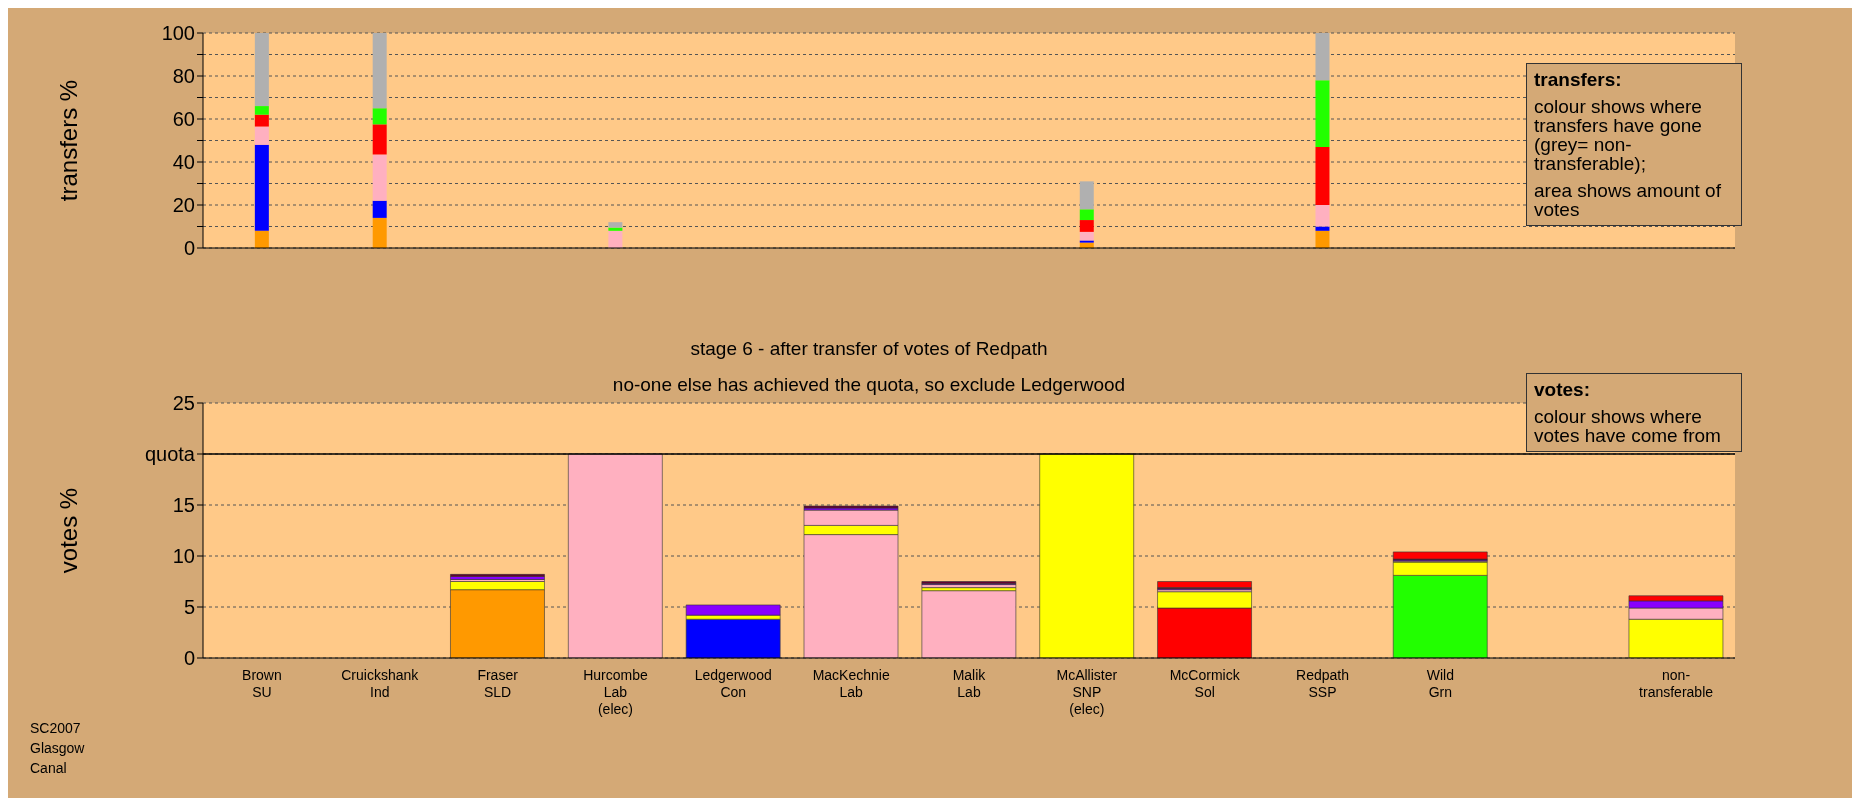  Describe the element at coordinates (183, 205) in the screenshot. I see `y-tick-label: 20` at that location.